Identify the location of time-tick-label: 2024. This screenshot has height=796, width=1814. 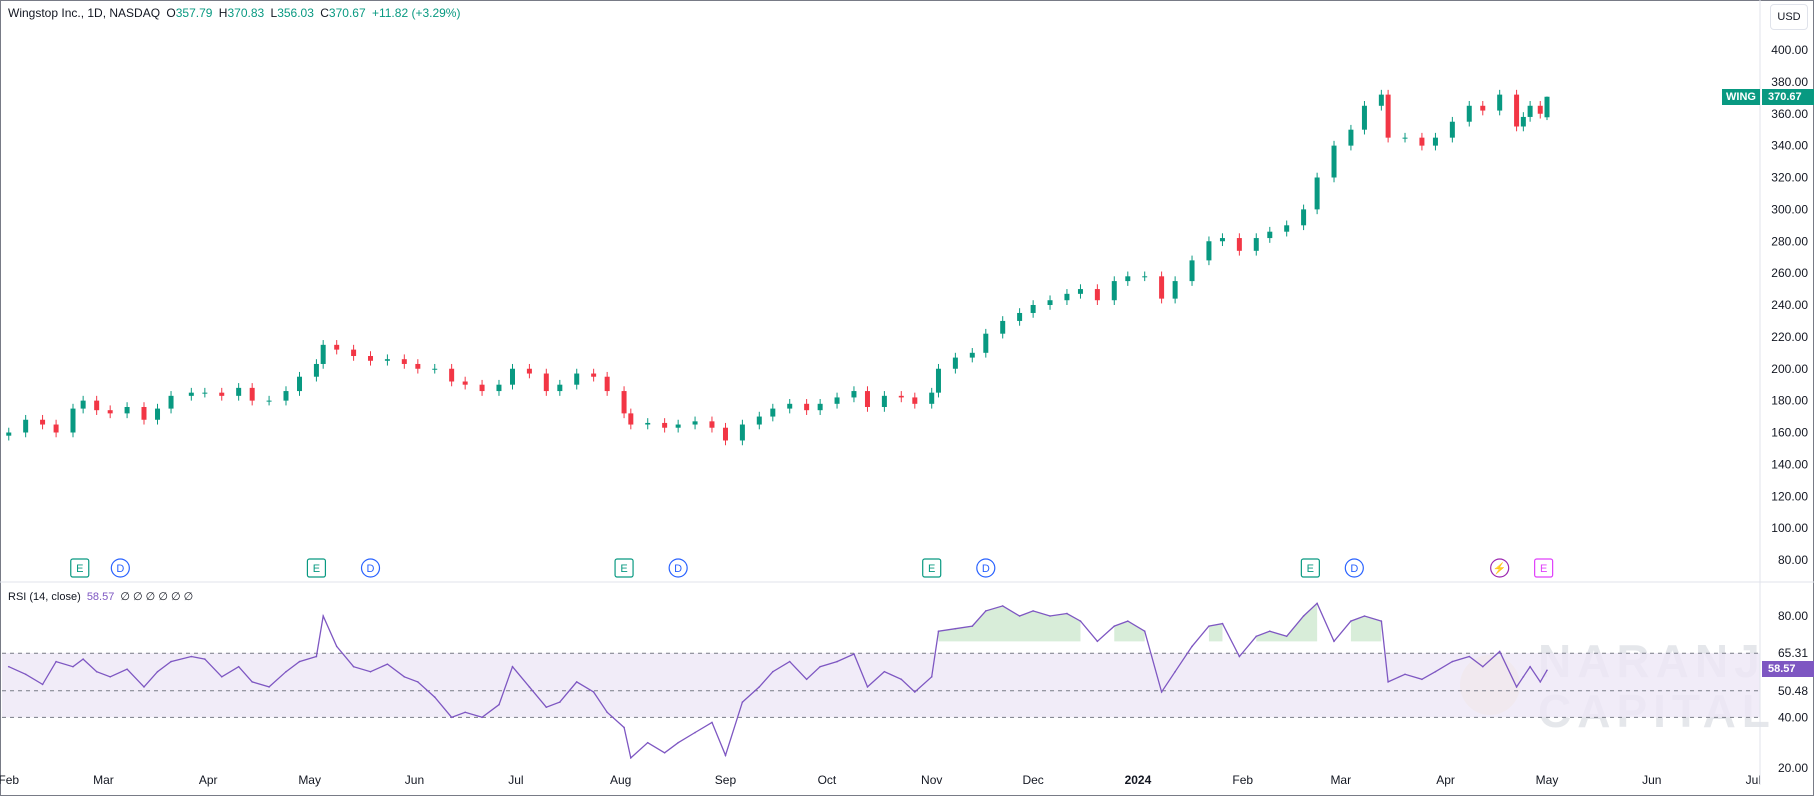
(1138, 780).